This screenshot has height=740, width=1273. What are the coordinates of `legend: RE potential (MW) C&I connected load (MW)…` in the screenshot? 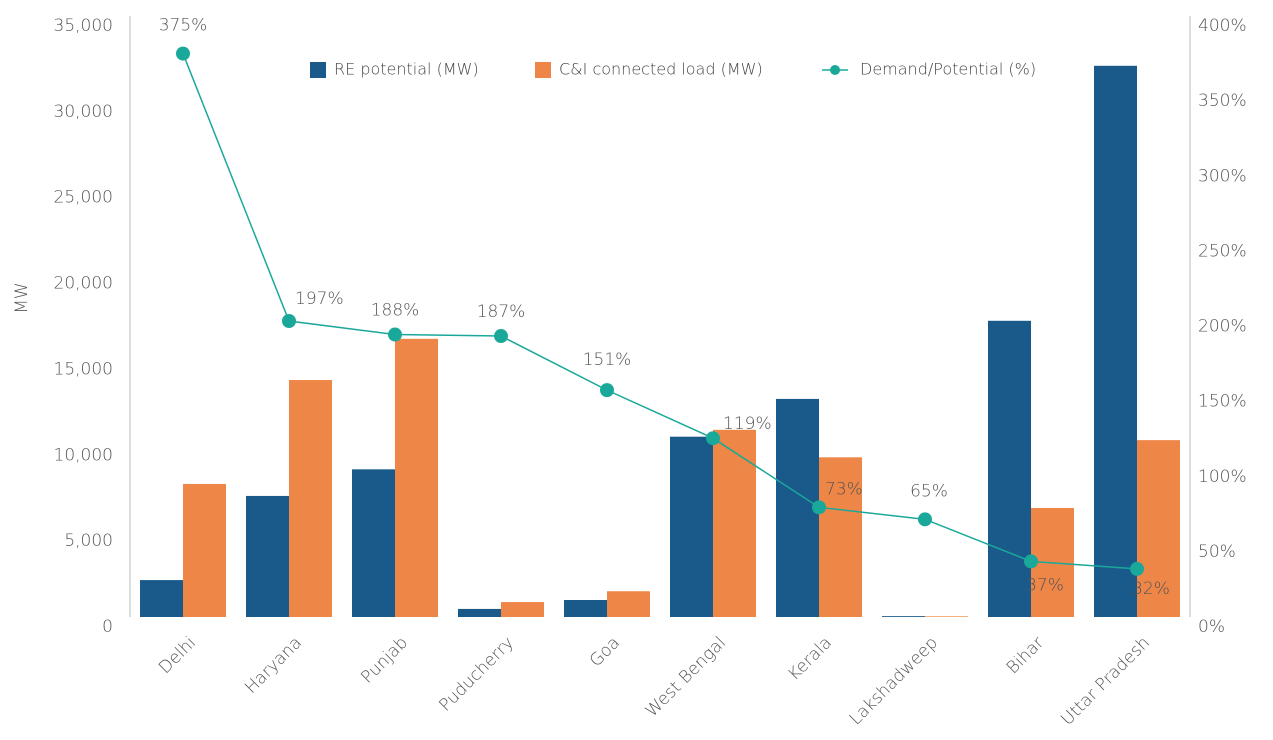 It's located at (673, 69).